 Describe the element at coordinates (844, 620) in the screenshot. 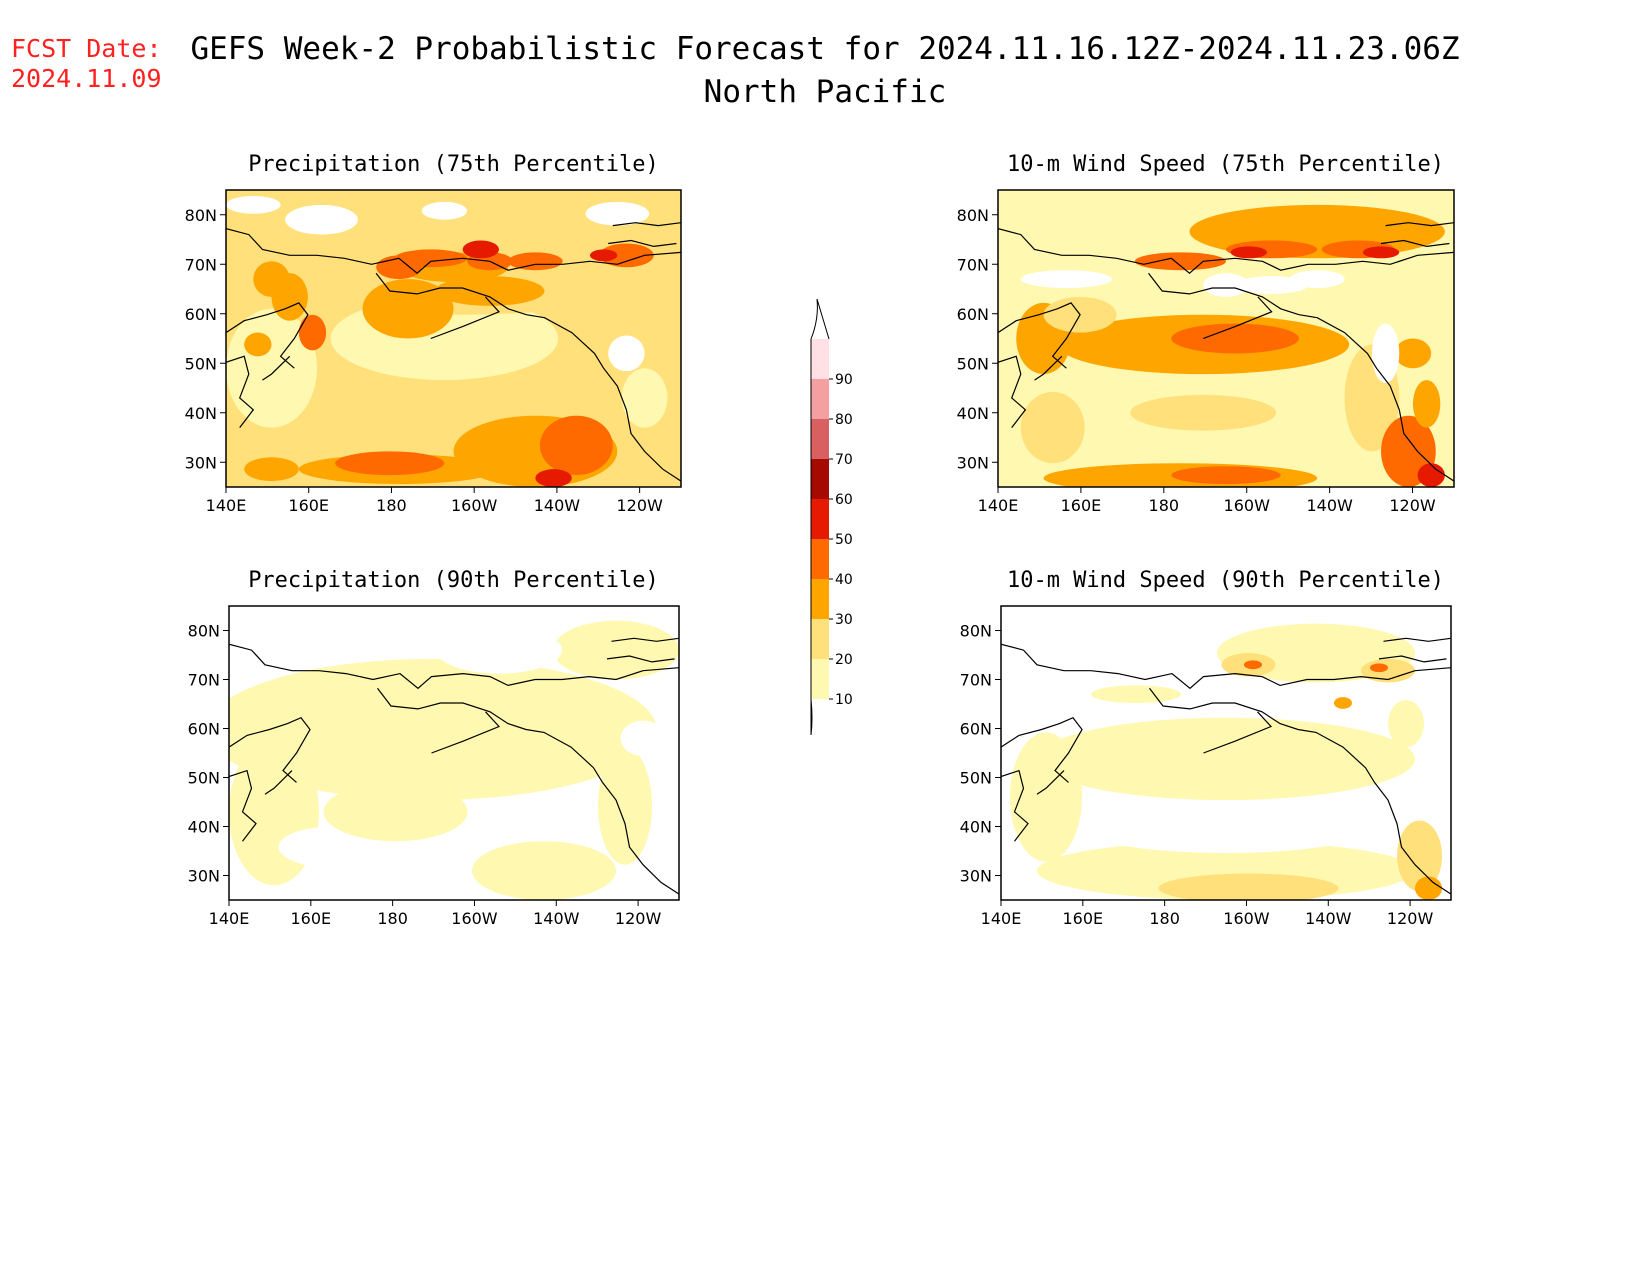

I see `colorbar-label: 30` at that location.